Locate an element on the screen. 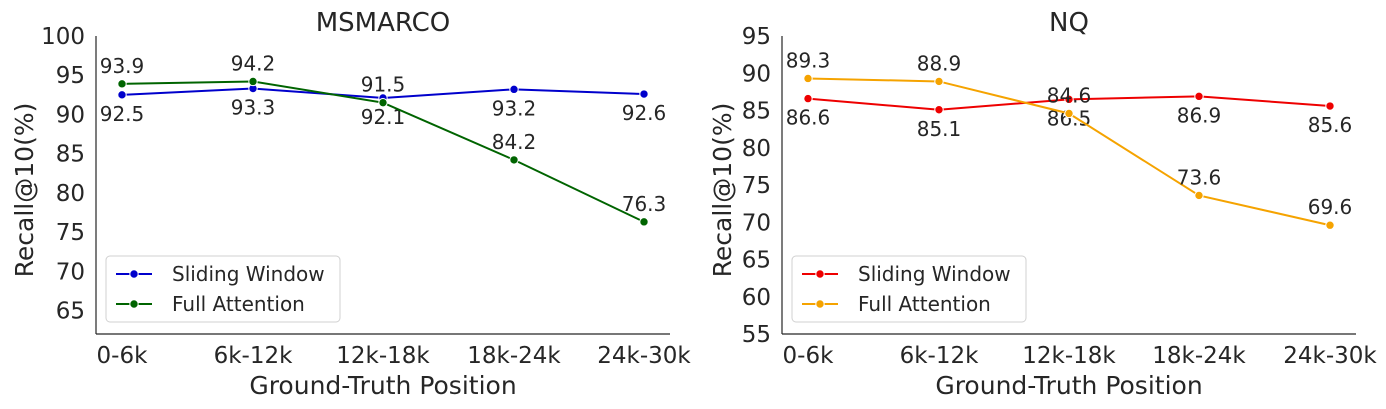 Image resolution: width=1386 pixels, height=409 pixels. data-label: 86.6 is located at coordinates (808, 118).